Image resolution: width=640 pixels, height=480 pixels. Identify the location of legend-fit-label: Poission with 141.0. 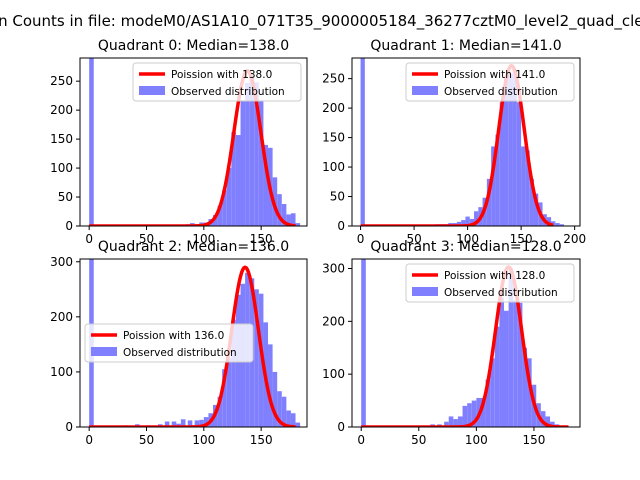
(494, 75).